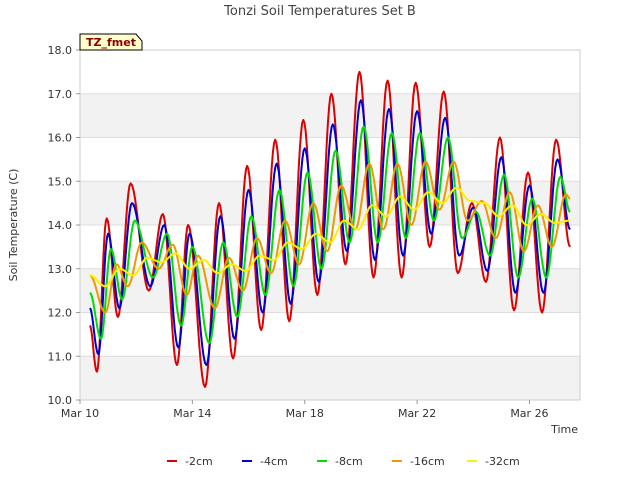  I want to click on y-tick-label: 18.0, so click(60, 50).